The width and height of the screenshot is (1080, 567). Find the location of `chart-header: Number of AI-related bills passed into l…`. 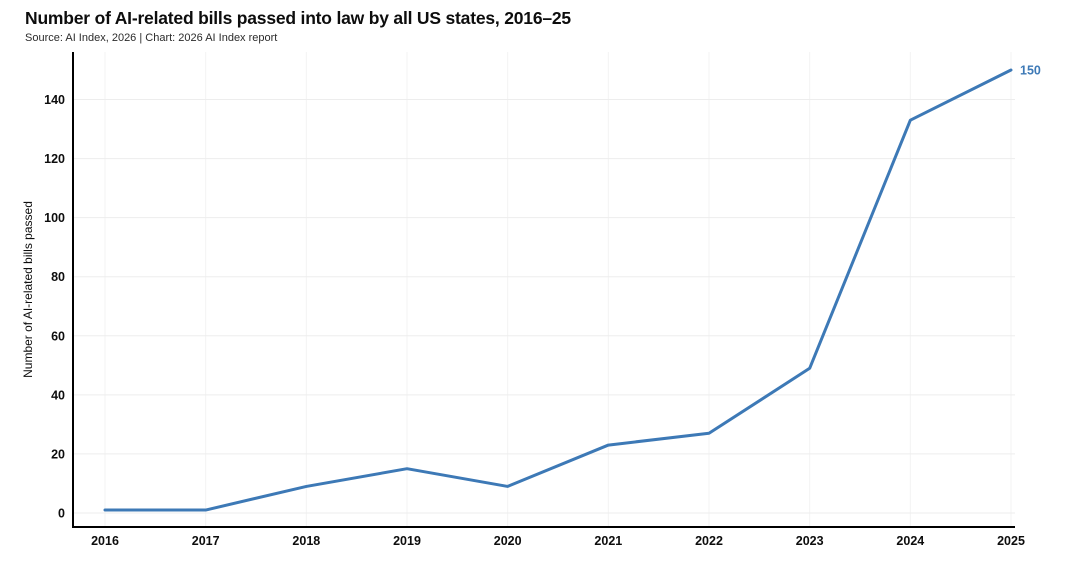

chart-header: Number of AI-related bills passed into l… is located at coordinates (298, 26).